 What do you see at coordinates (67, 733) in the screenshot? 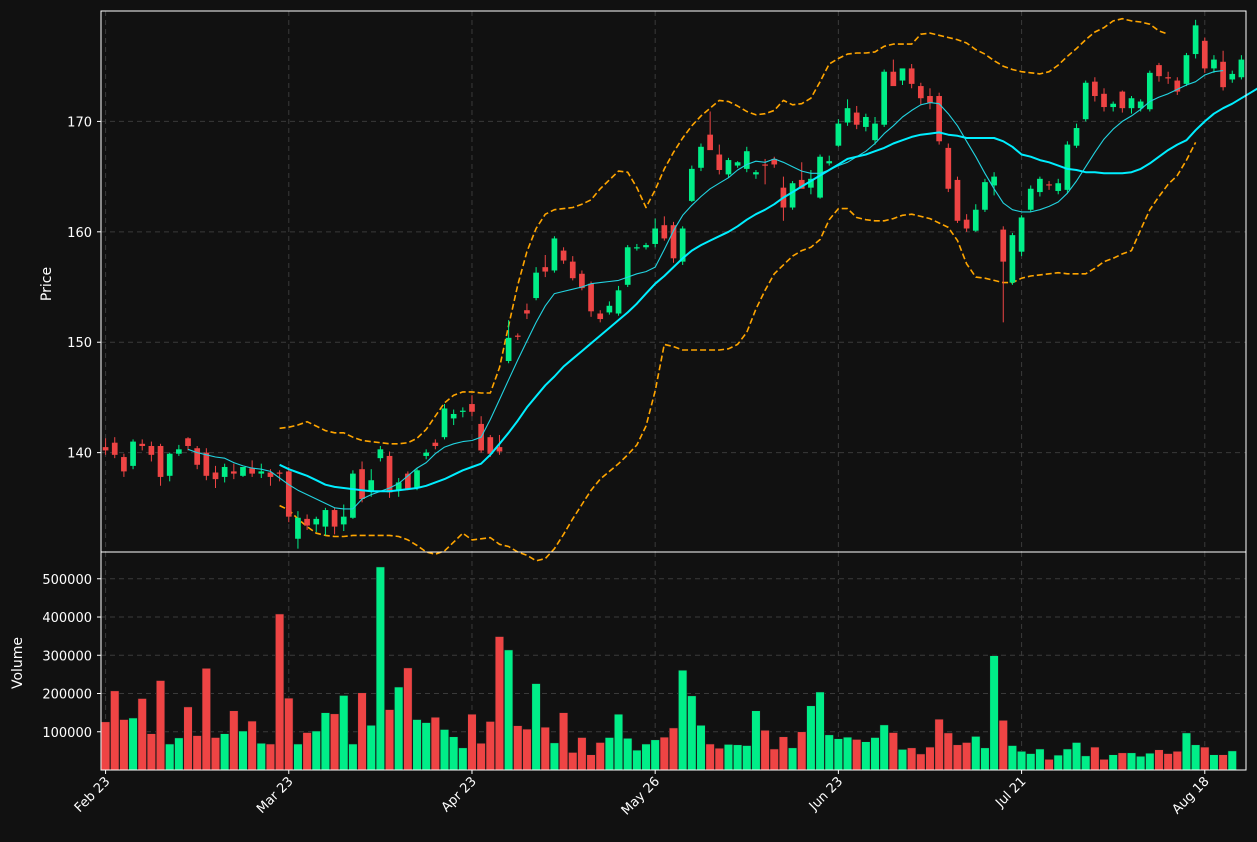
I see `volume-y-tick-label: 100000` at bounding box center [67, 733].